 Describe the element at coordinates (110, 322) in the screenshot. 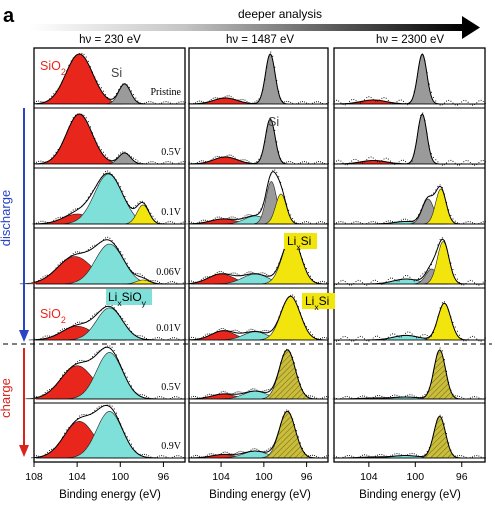

I see `raw-data-p1-r5` at that location.